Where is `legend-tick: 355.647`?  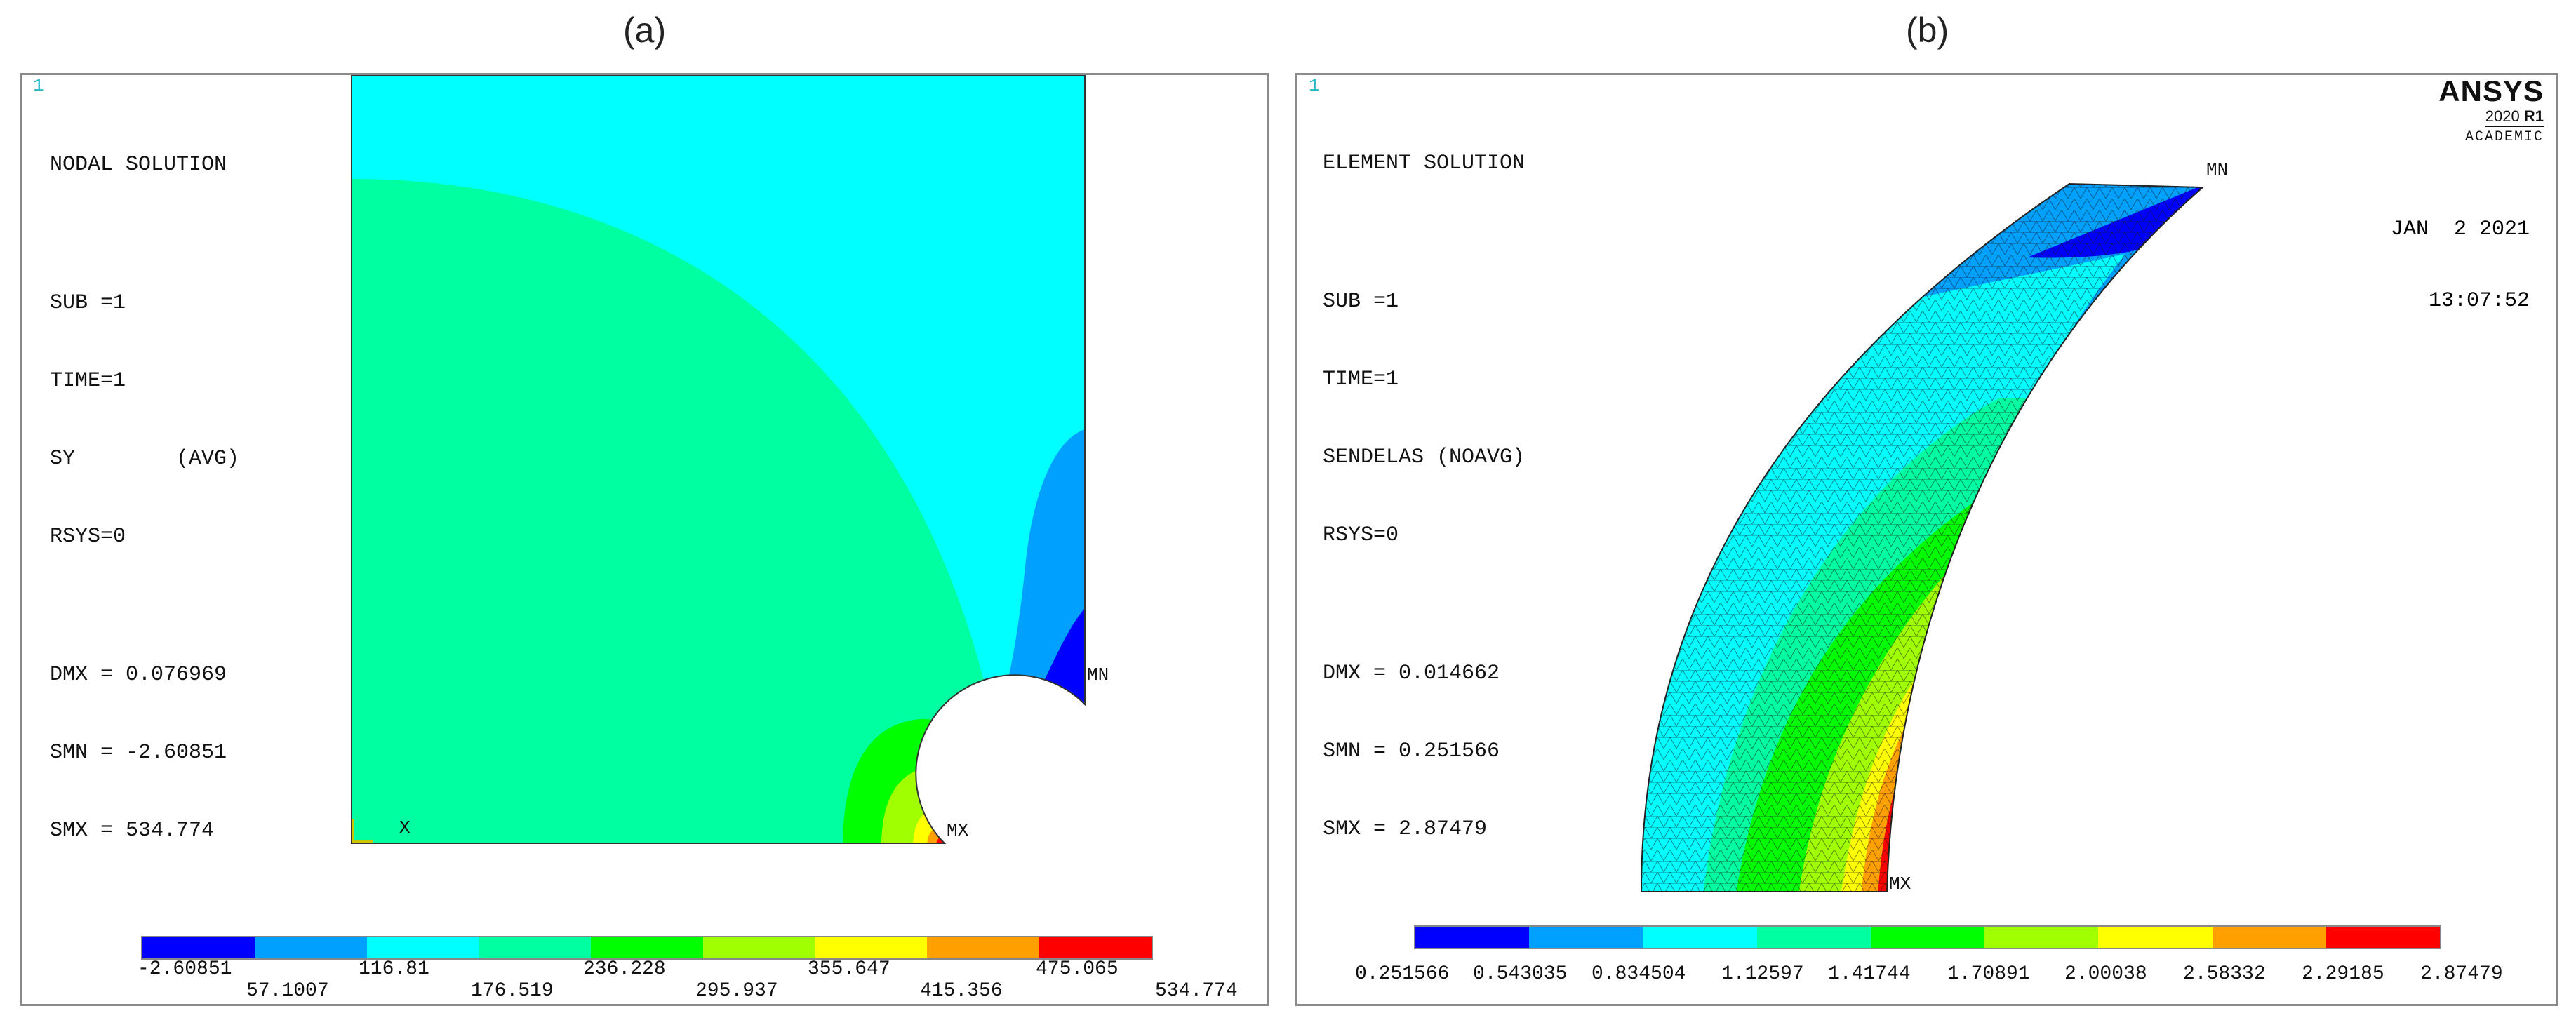 legend-tick: 355.647 is located at coordinates (849, 969).